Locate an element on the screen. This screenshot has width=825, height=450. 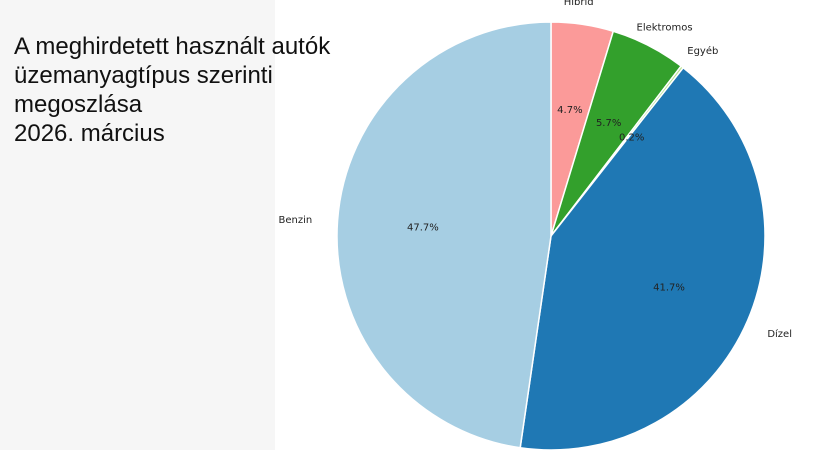
category-label-elektromos: Elektromos is located at coordinates (665, 28).